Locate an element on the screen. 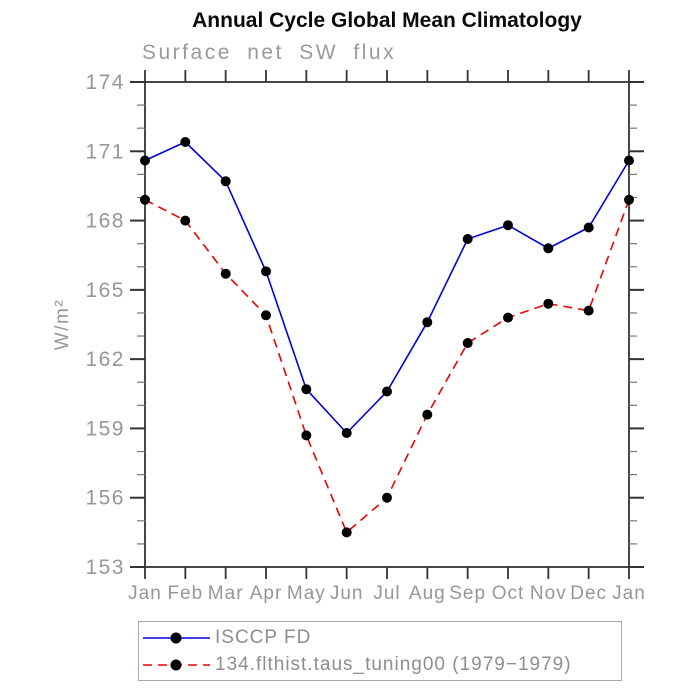  svg-text: 171 is located at coordinates (105, 151).